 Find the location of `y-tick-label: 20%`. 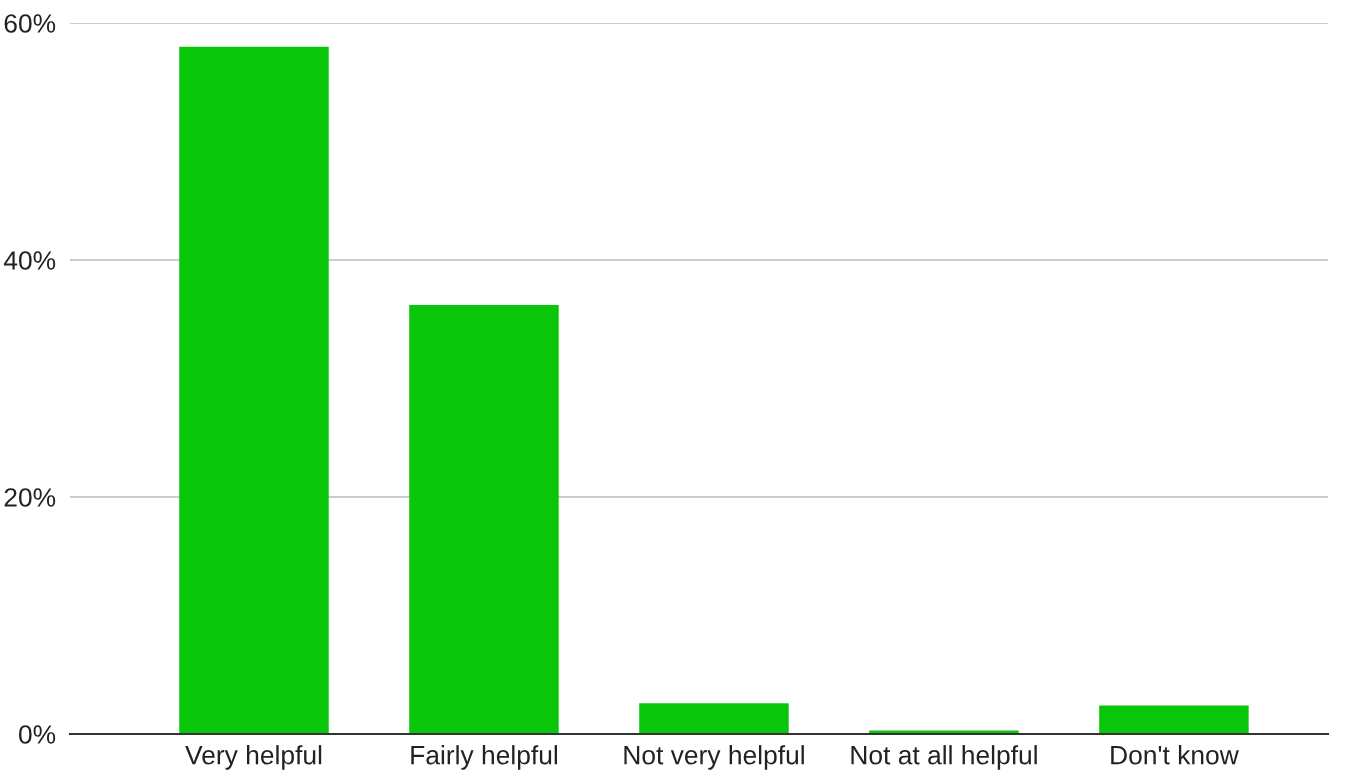

y-tick-label: 20% is located at coordinates (30, 497).